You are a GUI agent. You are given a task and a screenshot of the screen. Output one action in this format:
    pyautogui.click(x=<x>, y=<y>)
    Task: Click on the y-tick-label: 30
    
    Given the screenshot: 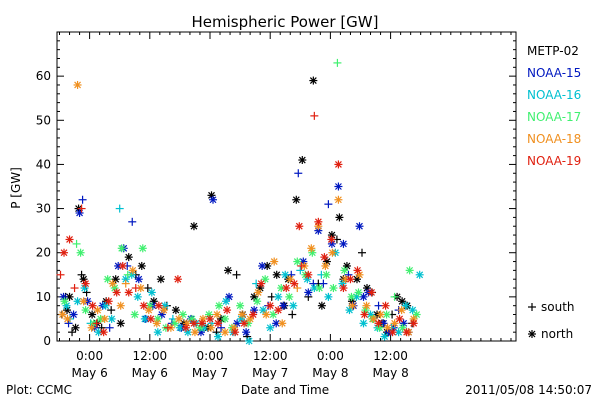 What is the action you would take?
    pyautogui.click(x=43, y=209)
    